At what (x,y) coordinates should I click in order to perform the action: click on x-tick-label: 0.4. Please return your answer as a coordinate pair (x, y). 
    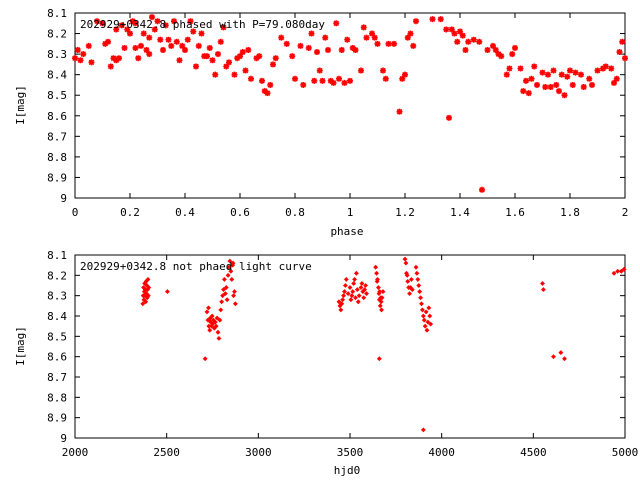
    Looking at the image, I should click on (185, 212).